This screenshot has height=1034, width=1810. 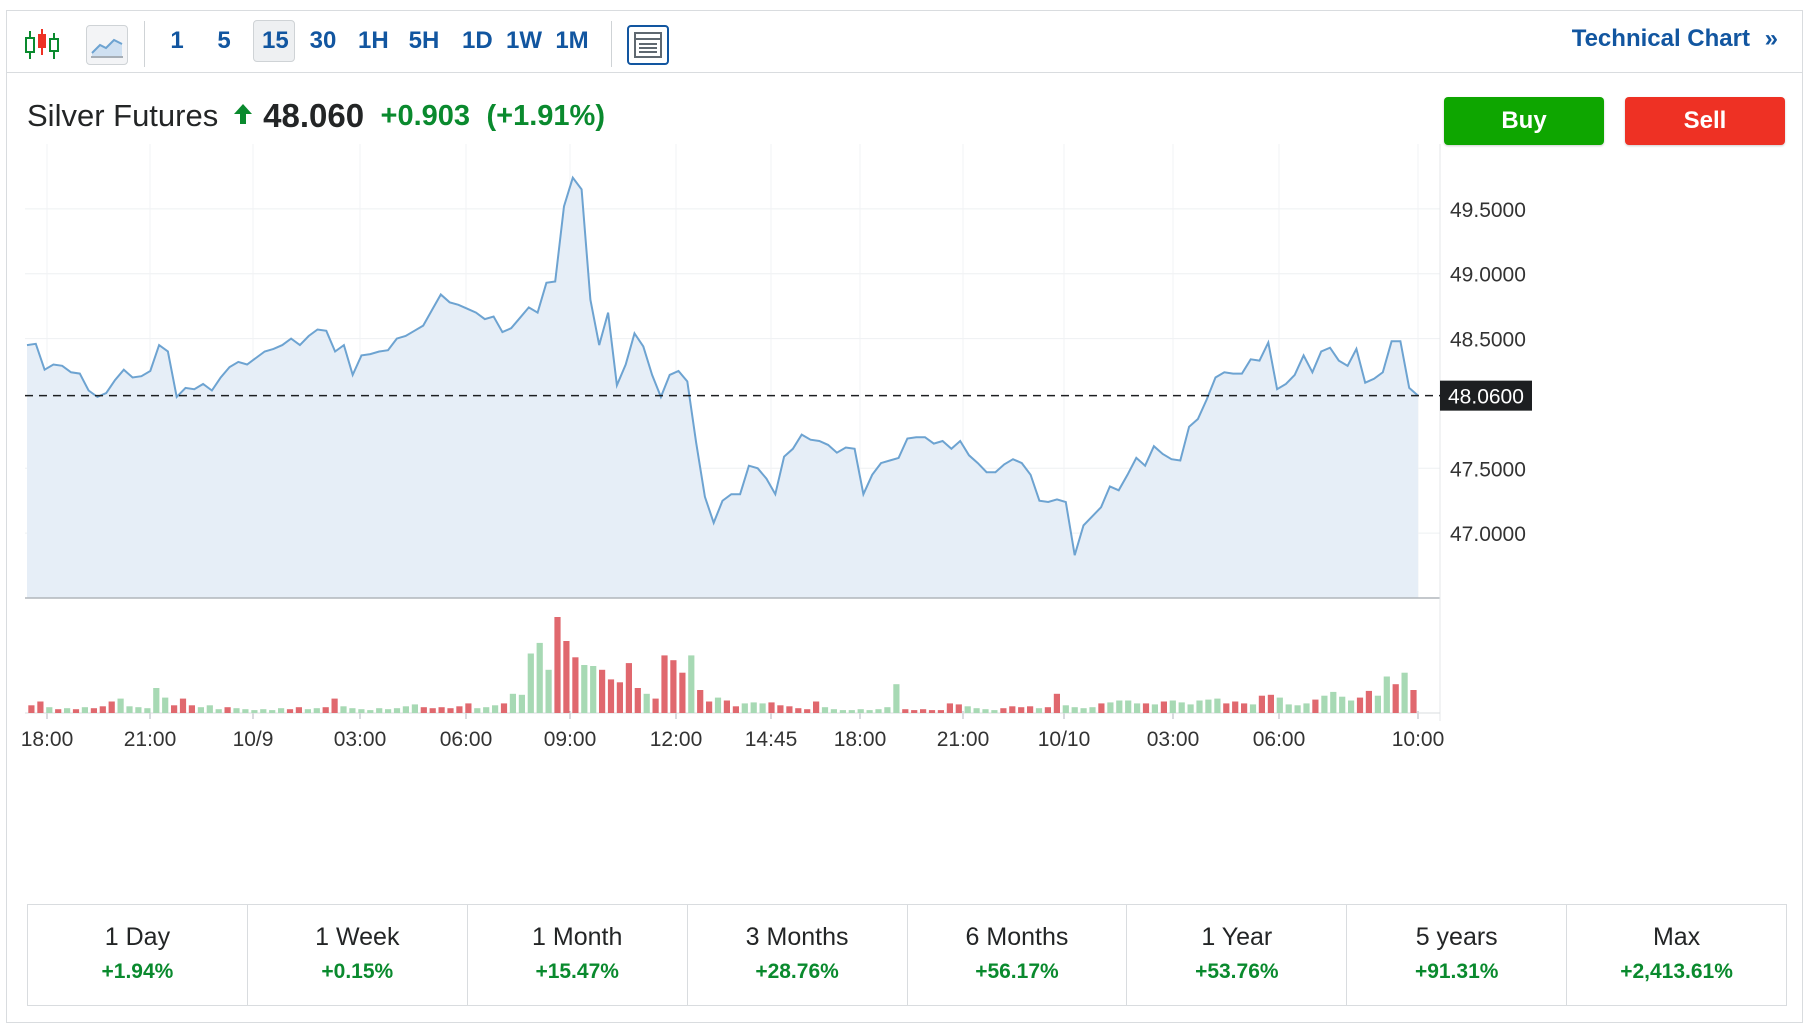 What do you see at coordinates (1457, 955) in the screenshot?
I see `period-5-years: 5 years +91.31%` at bounding box center [1457, 955].